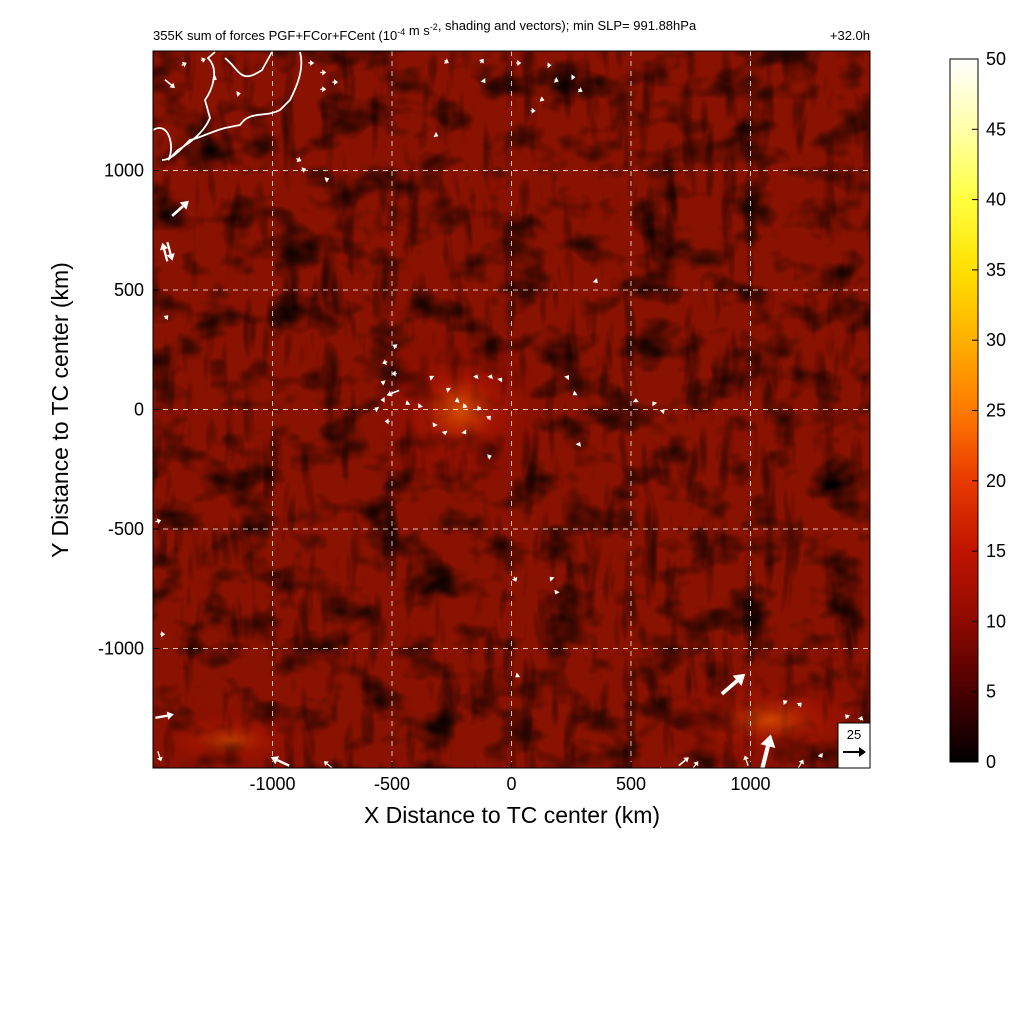 This screenshot has width=1024, height=1024. I want to click on title-superscript: -2, so click(434, 27).